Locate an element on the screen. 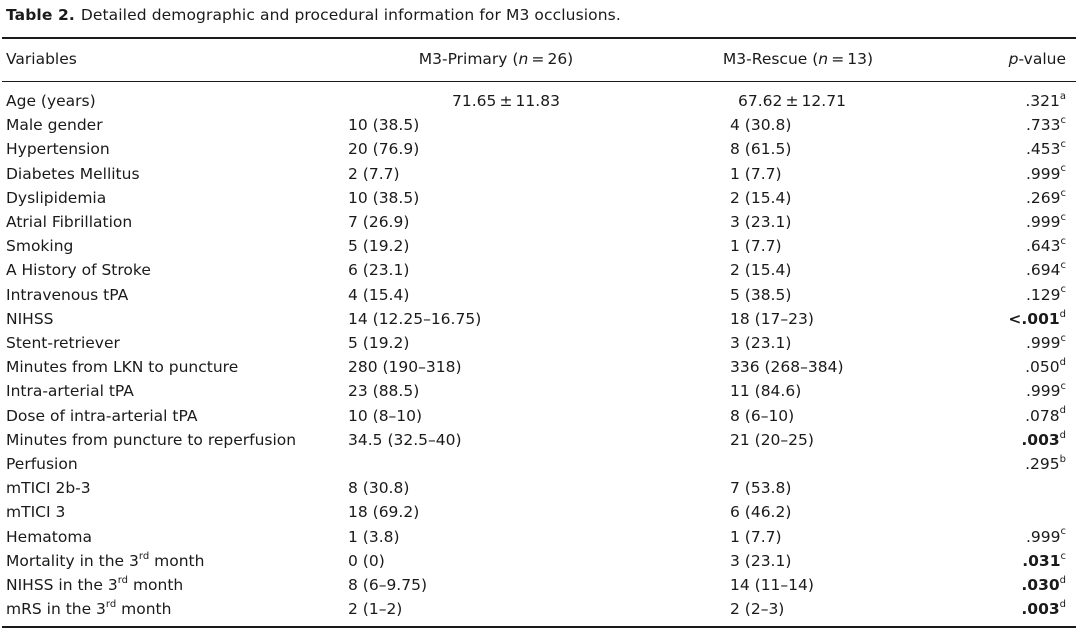 This screenshot has height=634, width=1080. cell-variable: Hematoma is located at coordinates (49, 536).